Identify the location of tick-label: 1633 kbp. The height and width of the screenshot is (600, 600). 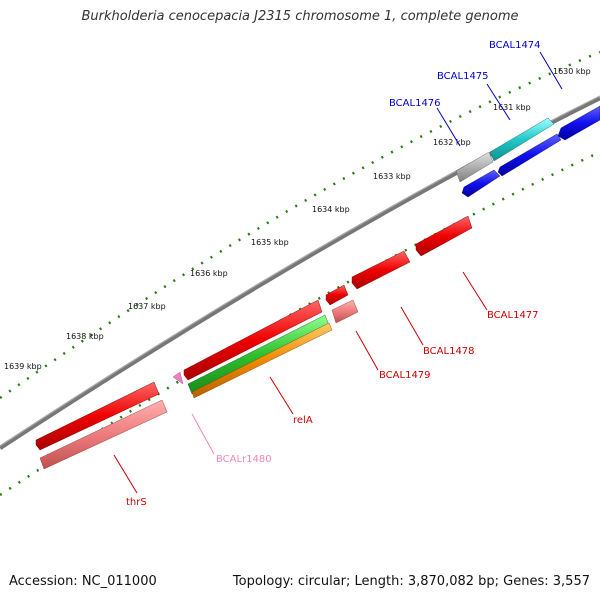
(392, 176).